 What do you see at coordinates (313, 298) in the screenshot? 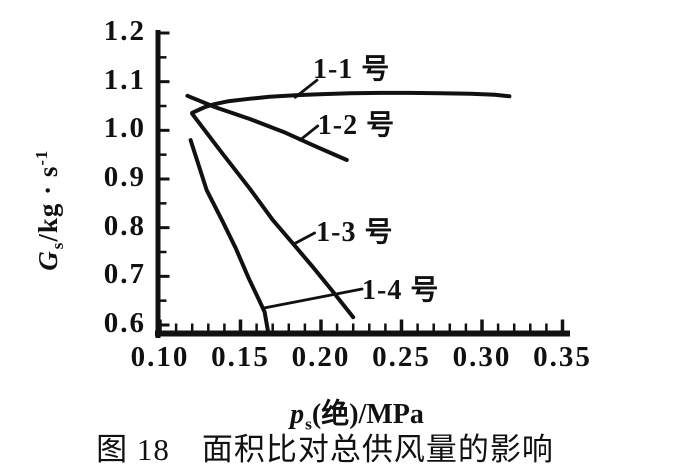
I see `pointer-line-1-4号` at bounding box center [313, 298].